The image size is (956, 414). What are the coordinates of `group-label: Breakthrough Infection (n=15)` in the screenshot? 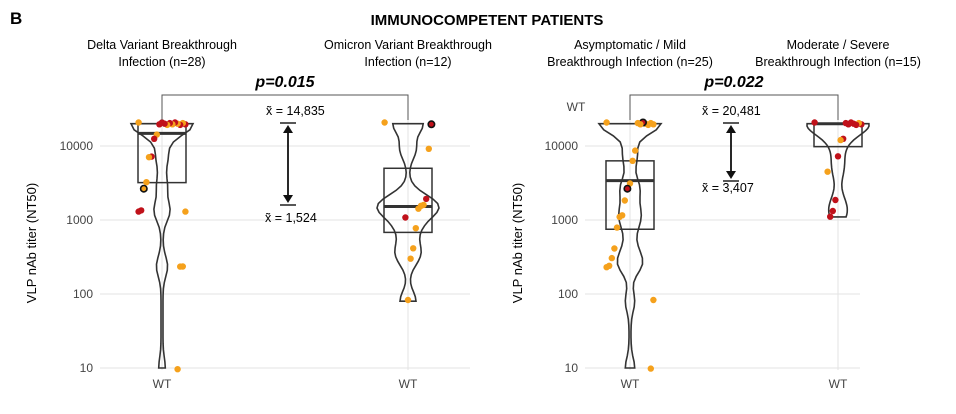 It's located at (838, 62).